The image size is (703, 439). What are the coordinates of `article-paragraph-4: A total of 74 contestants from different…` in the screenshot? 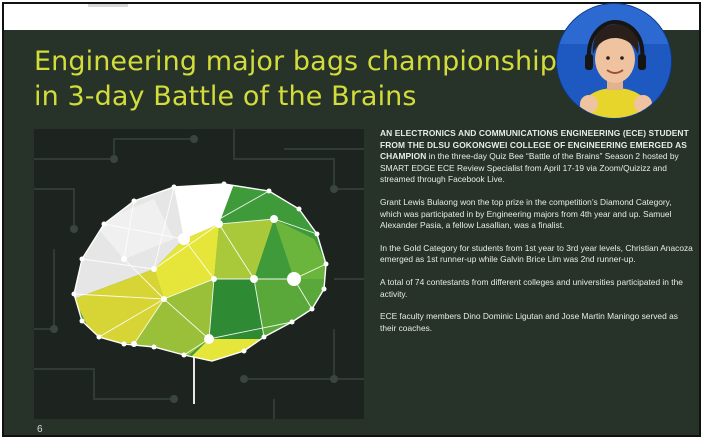 It's located at (531, 287).